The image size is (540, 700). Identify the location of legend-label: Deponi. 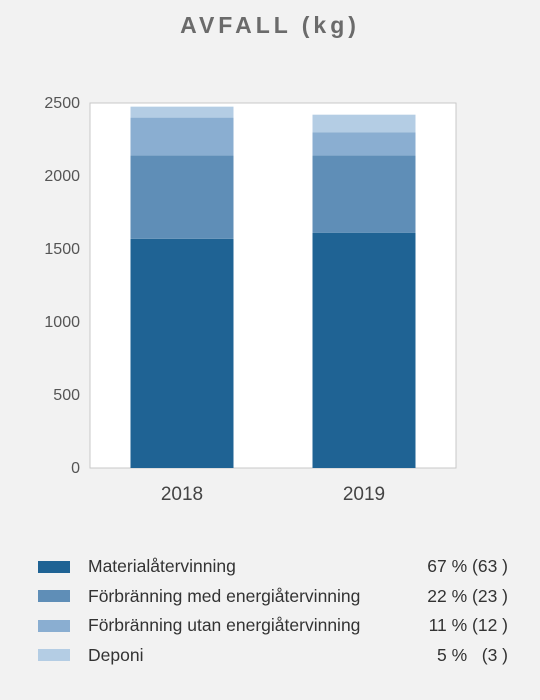
(116, 654).